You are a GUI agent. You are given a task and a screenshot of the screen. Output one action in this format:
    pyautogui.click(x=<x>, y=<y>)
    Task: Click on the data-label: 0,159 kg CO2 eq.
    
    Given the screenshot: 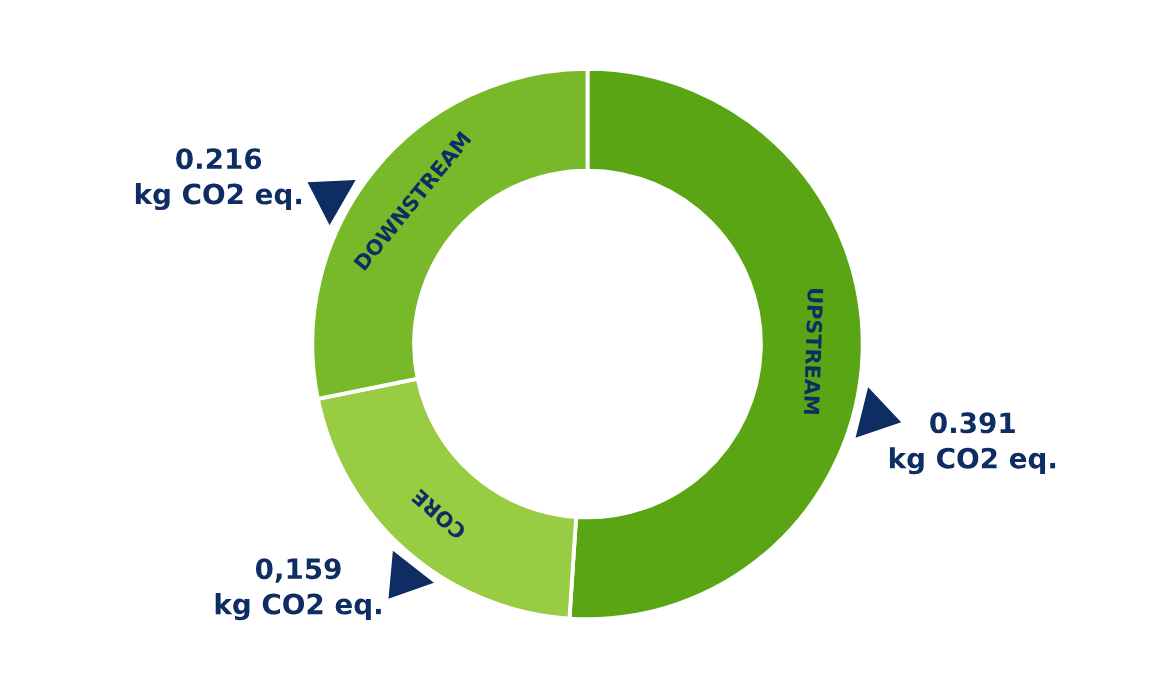 What is the action you would take?
    pyautogui.click(x=298, y=589)
    